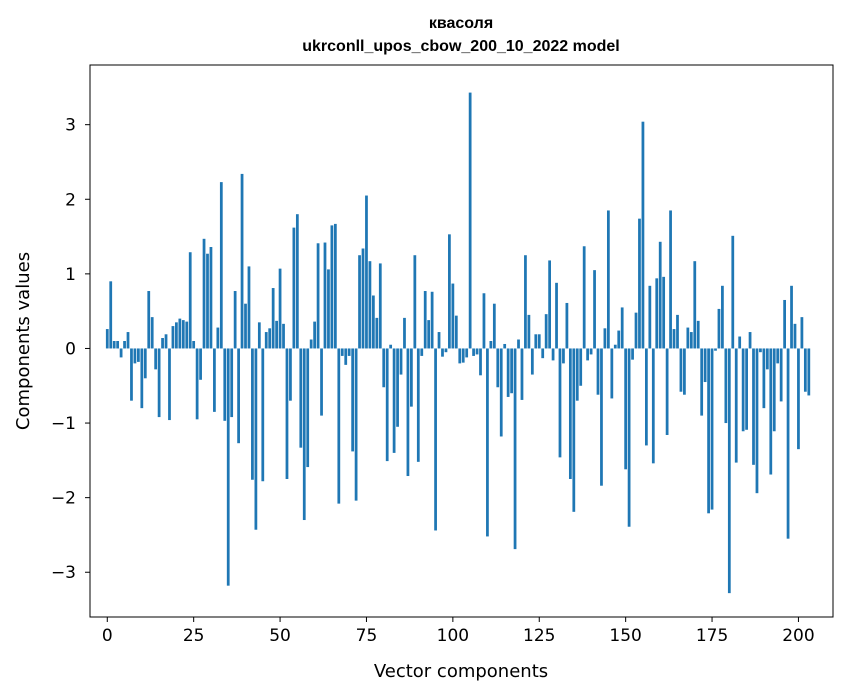 The image size is (847, 696). What do you see at coordinates (70, 349) in the screenshot?
I see `y-axis-ticks: −3 −2 −1 0 1 2 3` at bounding box center [70, 349].